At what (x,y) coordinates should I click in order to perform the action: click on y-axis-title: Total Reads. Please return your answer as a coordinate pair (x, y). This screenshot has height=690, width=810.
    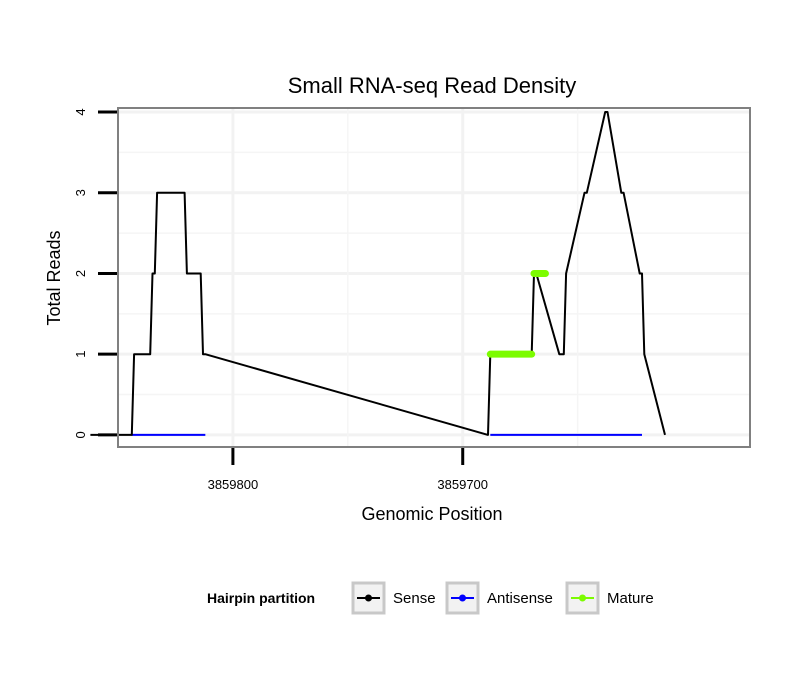
    Looking at the image, I should click on (54, 277).